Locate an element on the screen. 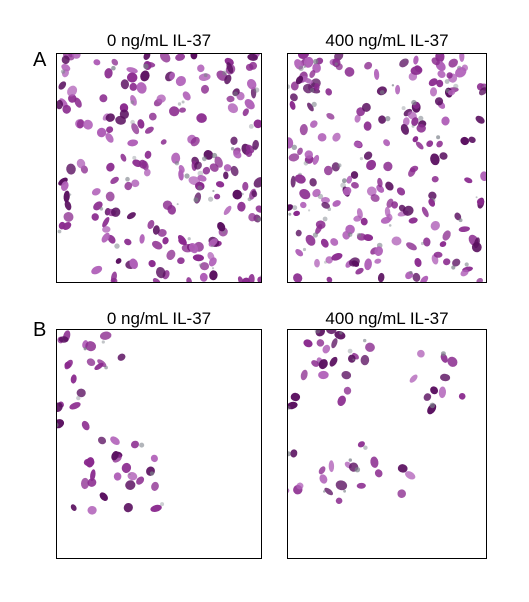 The image size is (529, 602). micrograph-a-treated-svg is located at coordinates (387, 168).